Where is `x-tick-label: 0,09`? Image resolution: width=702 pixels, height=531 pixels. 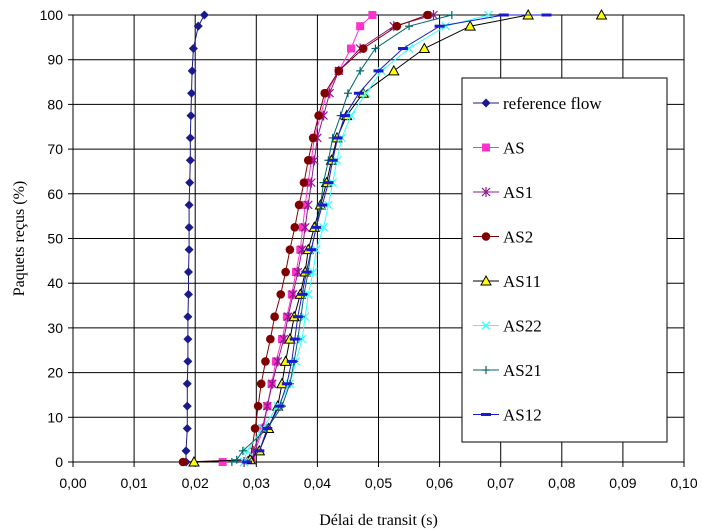
x-tick-label: 0,09 is located at coordinates (622, 483).